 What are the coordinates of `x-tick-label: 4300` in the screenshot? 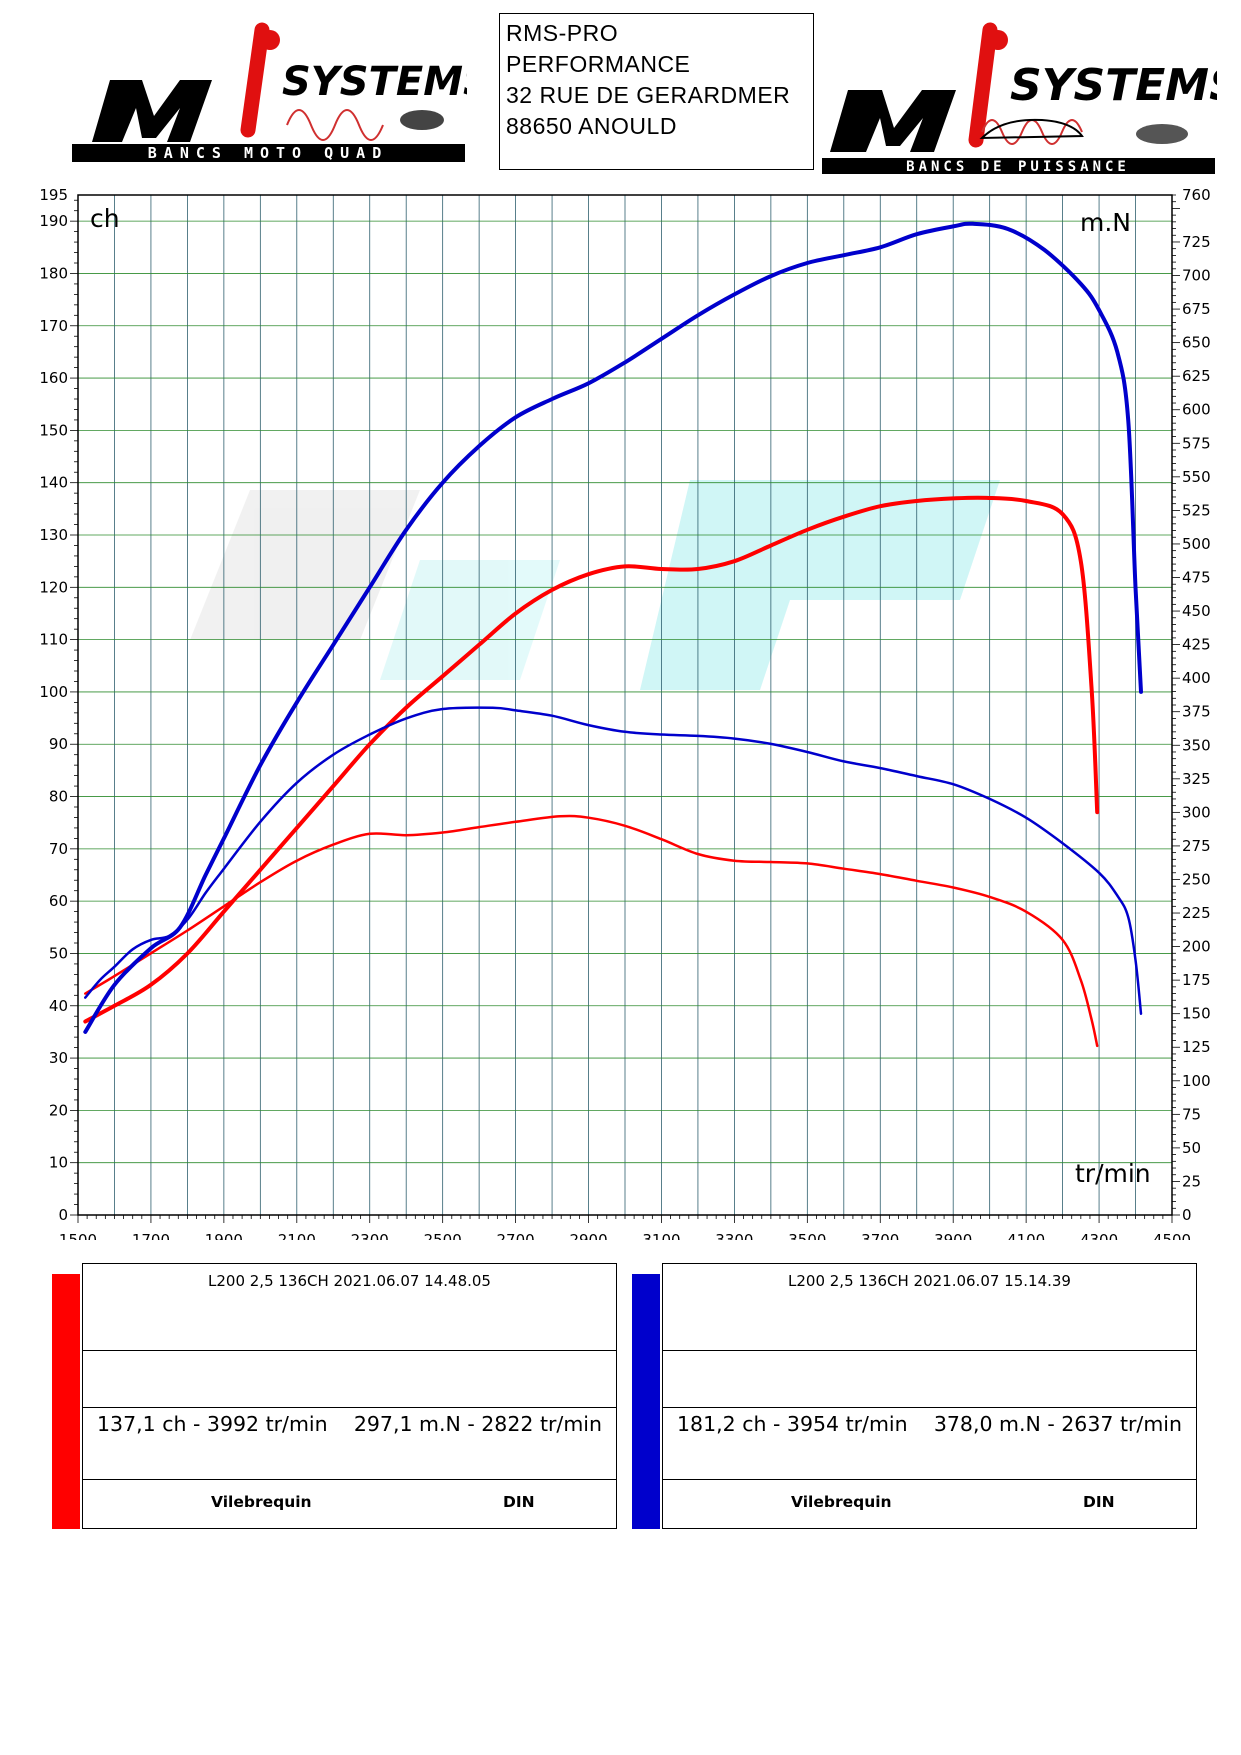 It's located at (1099, 1235).